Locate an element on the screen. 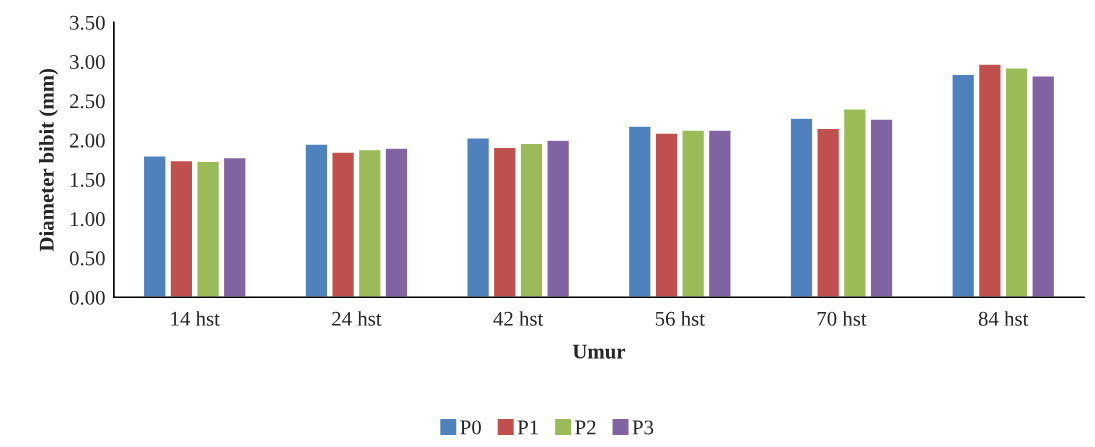 The image size is (1095, 447). y-tick-label: 0.00 is located at coordinates (87, 297).